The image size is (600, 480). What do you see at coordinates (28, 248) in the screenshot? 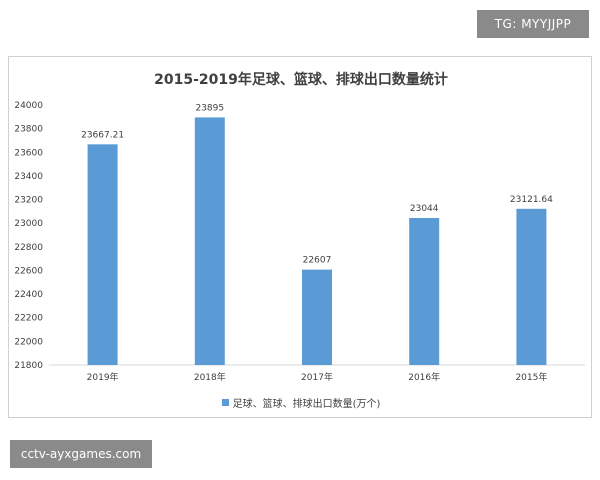
I see `y-tick-label: 22800` at bounding box center [28, 248].